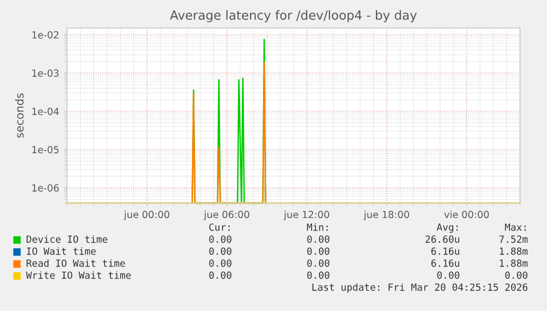 The height and width of the screenshot is (311, 547). Describe the element at coordinates (45, 112) in the screenshot. I see `y-tick-label: 1e-04` at that location.